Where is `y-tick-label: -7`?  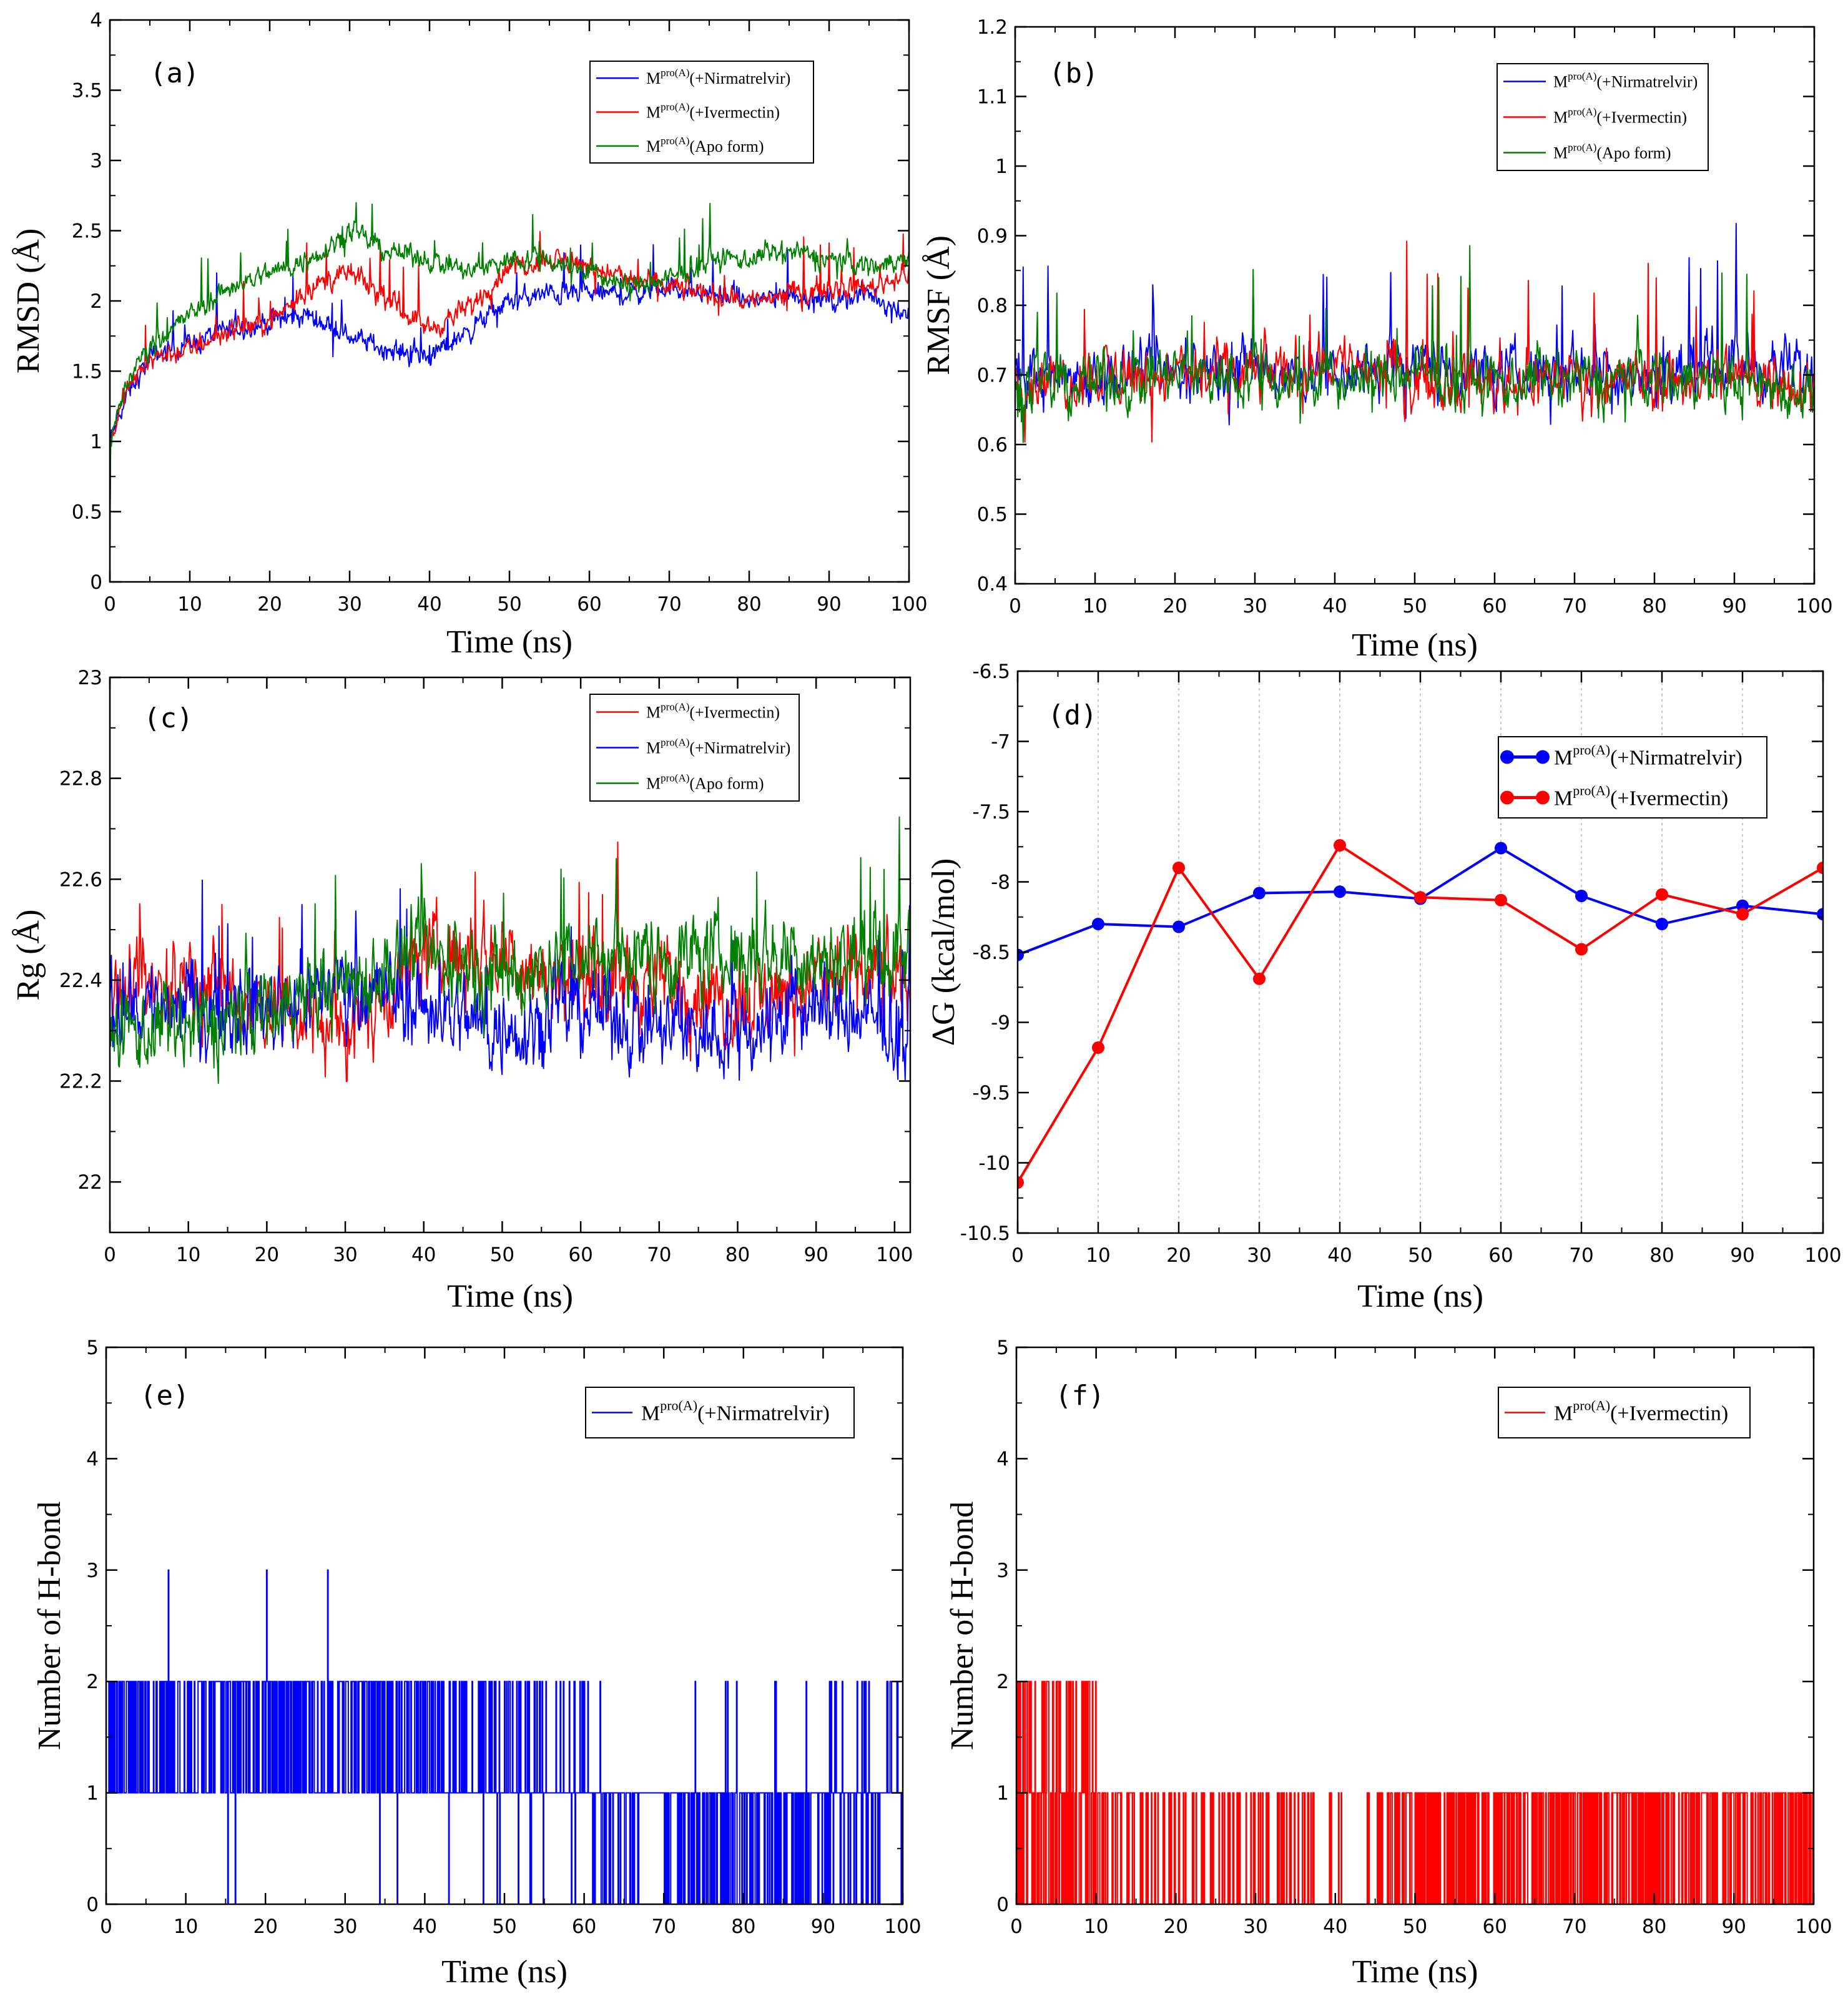 y-tick-label: -7 is located at coordinates (1000, 743).